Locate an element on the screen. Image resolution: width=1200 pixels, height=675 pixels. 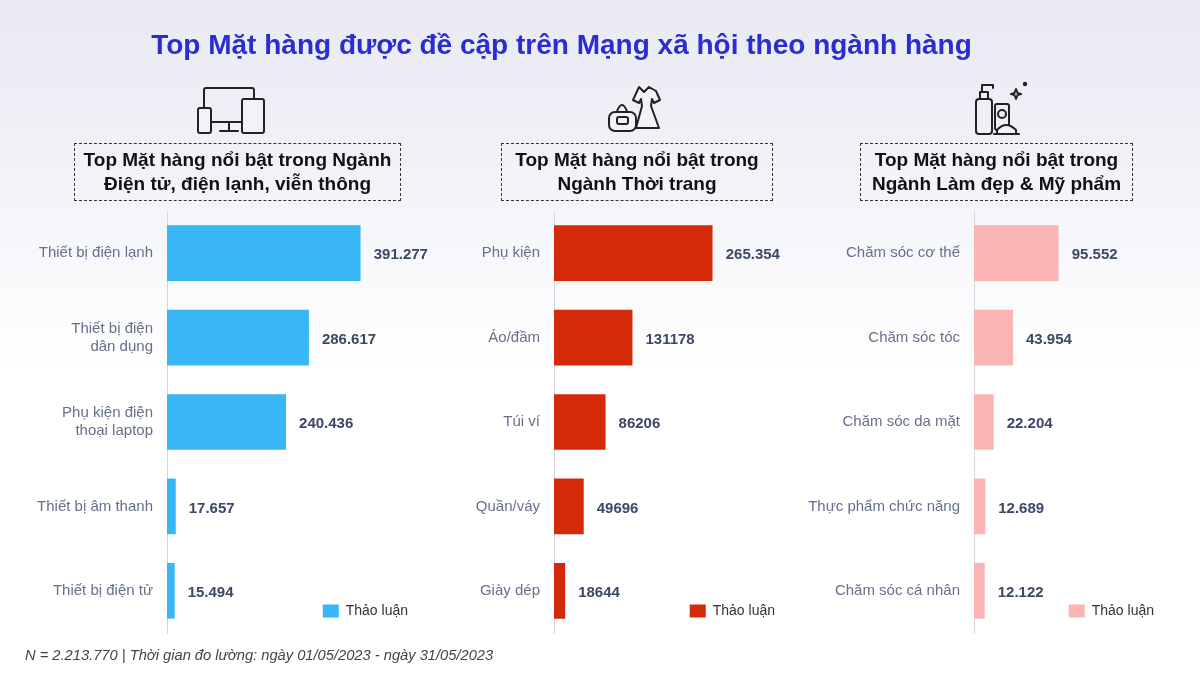
y-tick-label: Áo/đầm is located at coordinates (514, 336).